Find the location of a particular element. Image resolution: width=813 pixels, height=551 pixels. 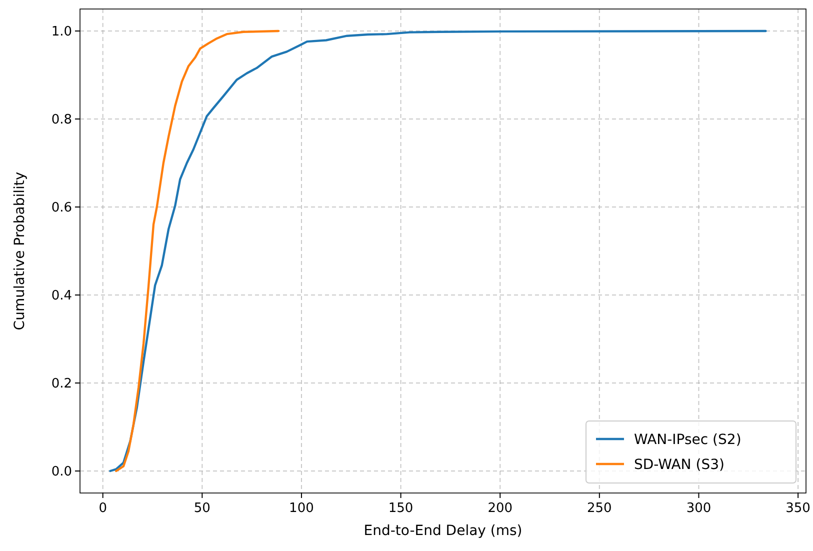

legend-label: SD-WAN (S3) is located at coordinates (679, 464).